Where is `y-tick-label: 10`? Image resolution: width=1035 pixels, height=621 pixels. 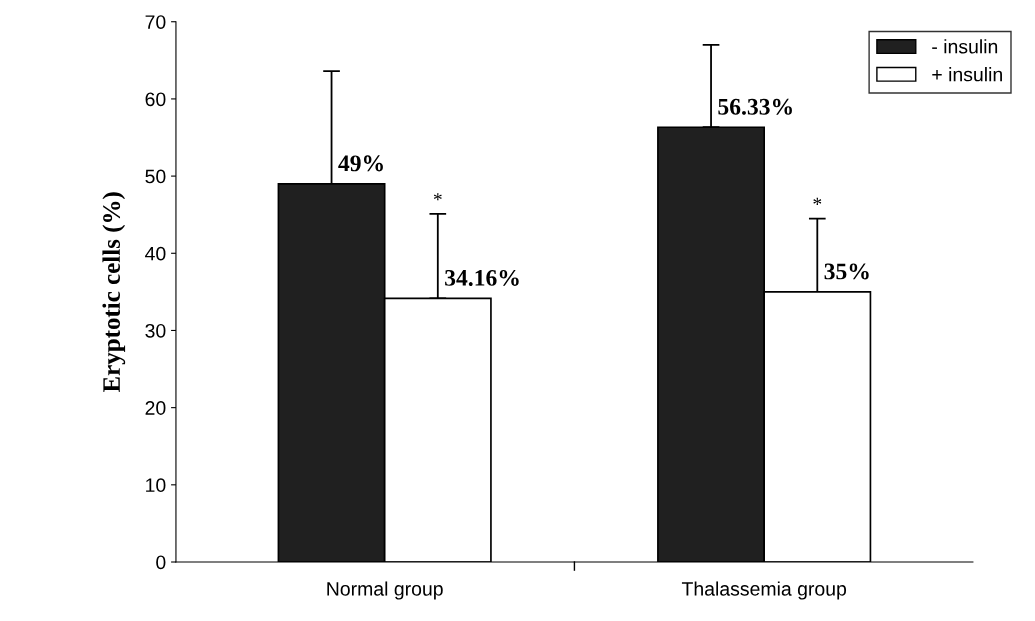 y-tick-label: 10 is located at coordinates (156, 485).